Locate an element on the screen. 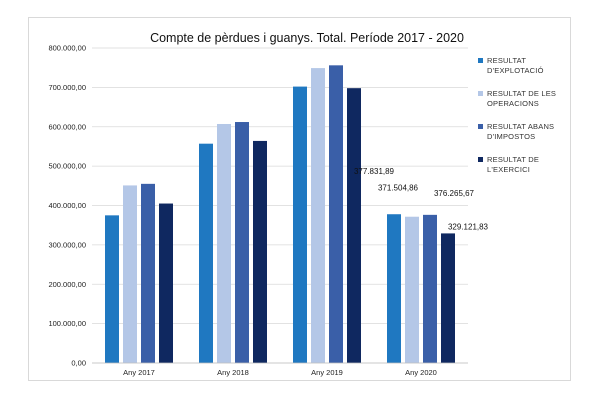  data-label: 376.265,67 is located at coordinates (454, 193).